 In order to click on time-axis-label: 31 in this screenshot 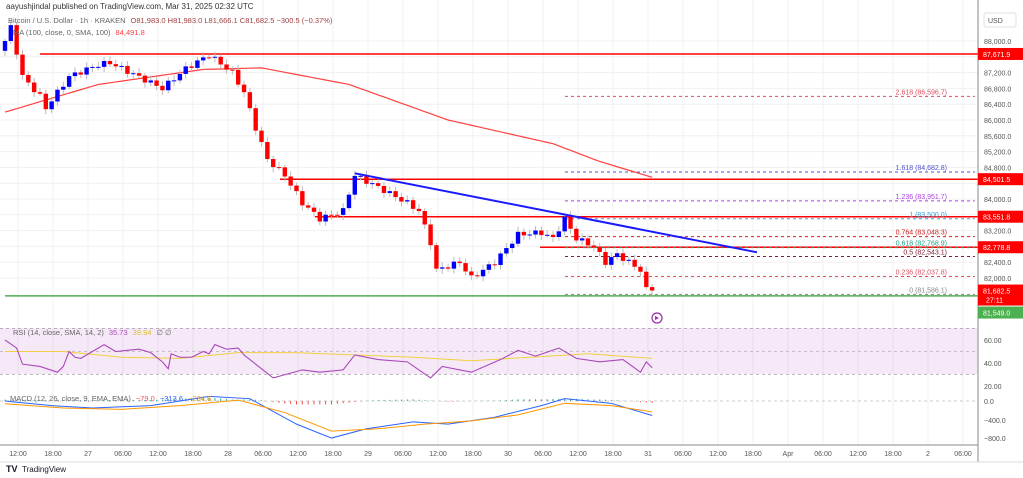, I will do `click(648, 454)`.